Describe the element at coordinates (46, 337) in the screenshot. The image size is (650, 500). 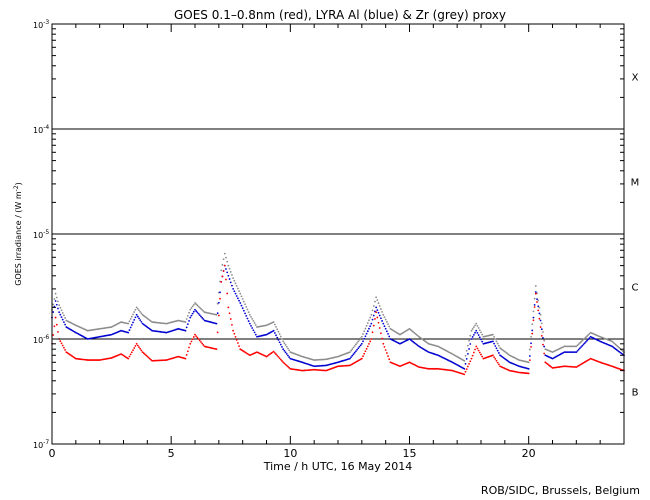
I see `y-tick-exp: -6` at that location.